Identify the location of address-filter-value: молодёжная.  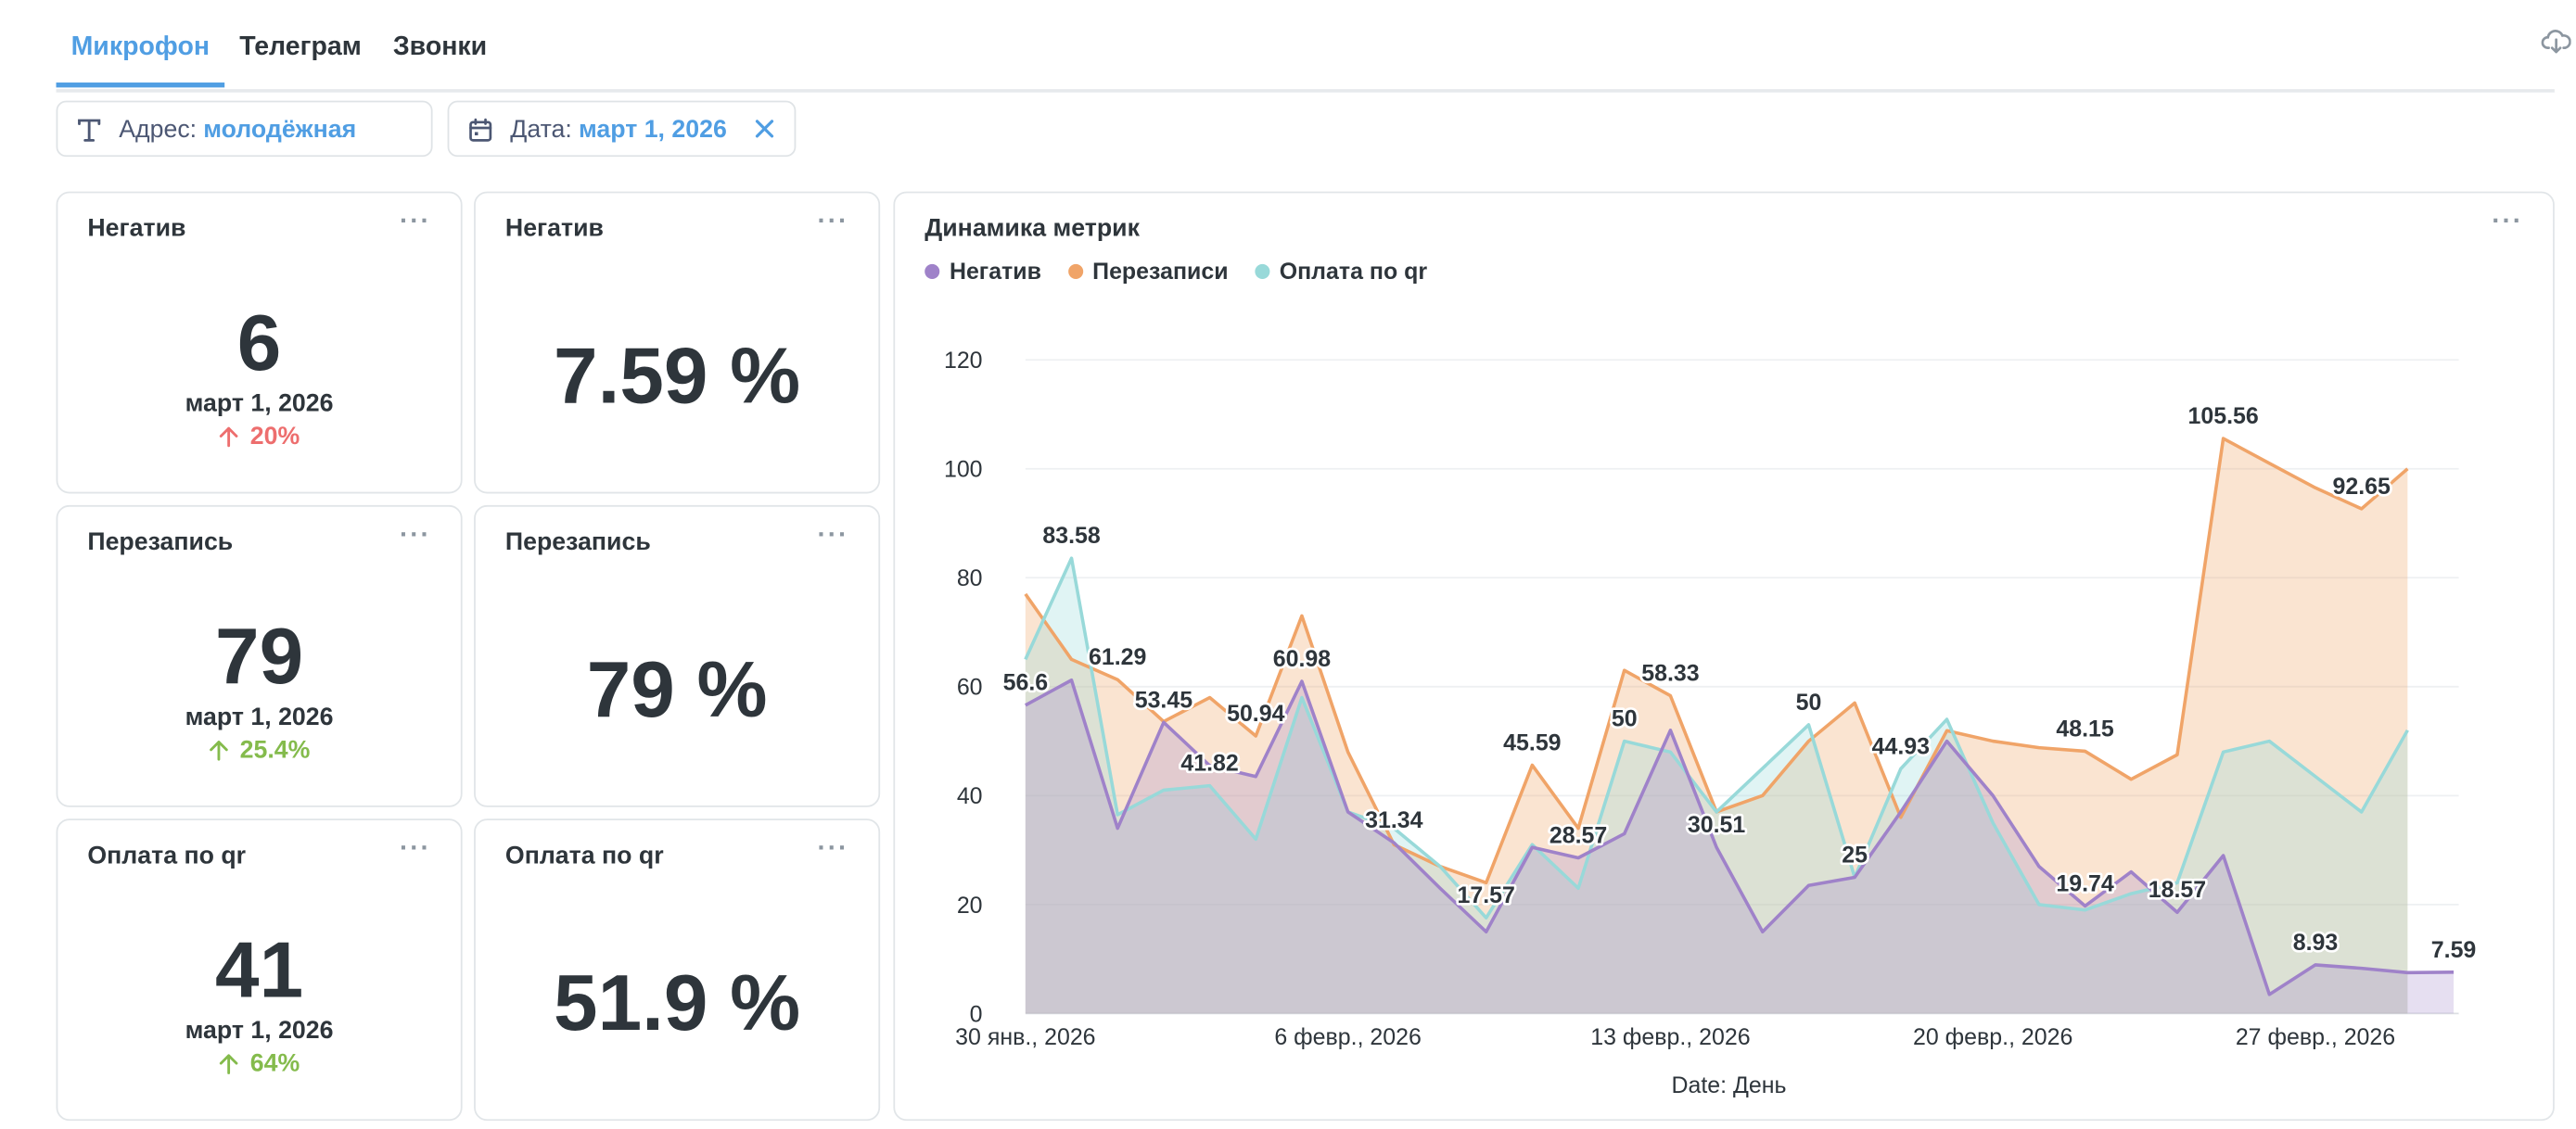
(280, 129).